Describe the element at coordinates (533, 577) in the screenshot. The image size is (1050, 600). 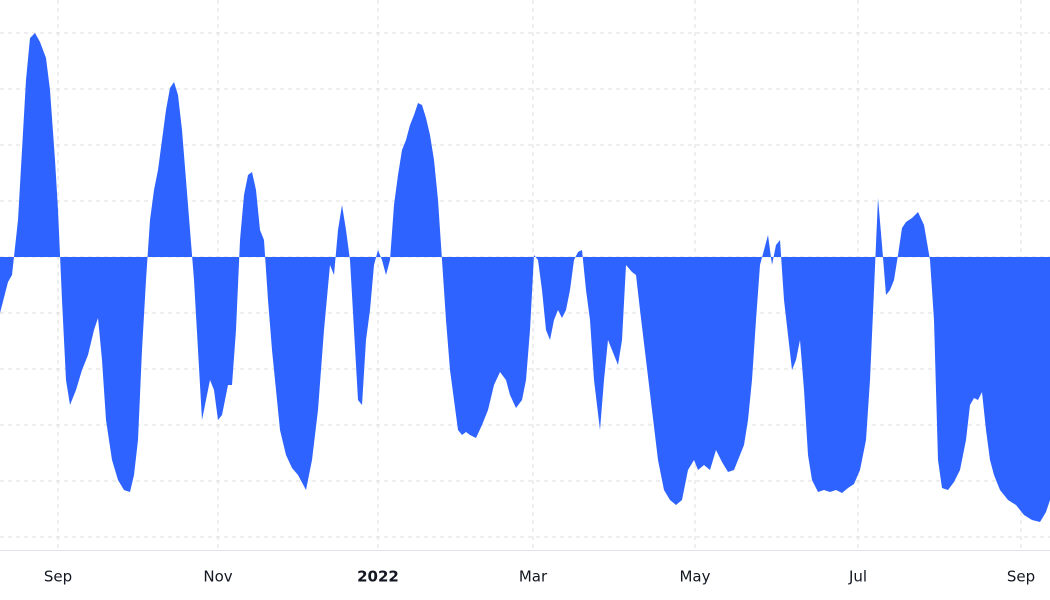
I see `x-tick-label: Mar` at that location.